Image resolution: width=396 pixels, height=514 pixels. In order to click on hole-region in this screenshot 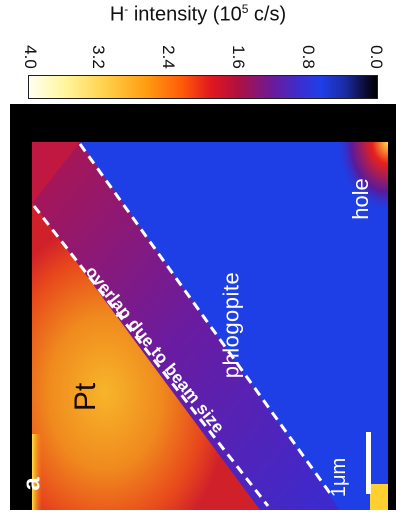, I will do `click(344, 202)`.